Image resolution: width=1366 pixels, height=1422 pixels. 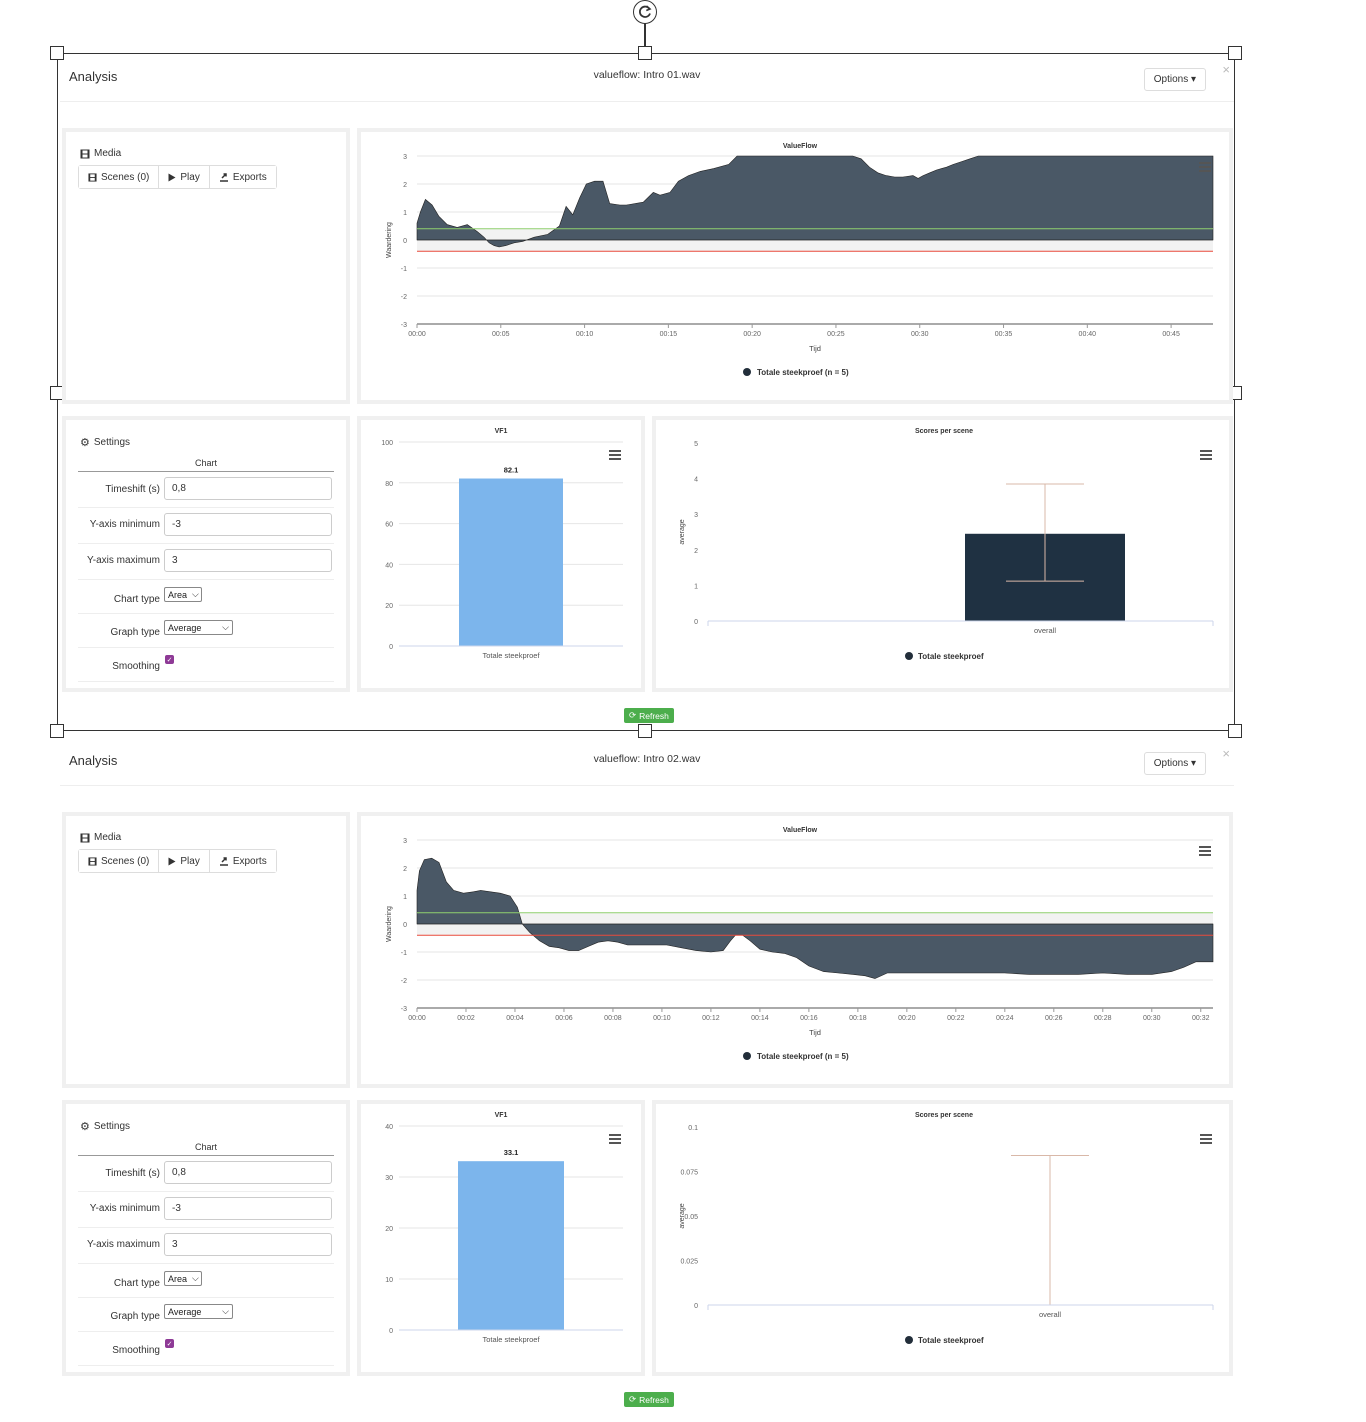 What do you see at coordinates (404, 981) in the screenshot?
I see `y-tick-label: -2` at bounding box center [404, 981].